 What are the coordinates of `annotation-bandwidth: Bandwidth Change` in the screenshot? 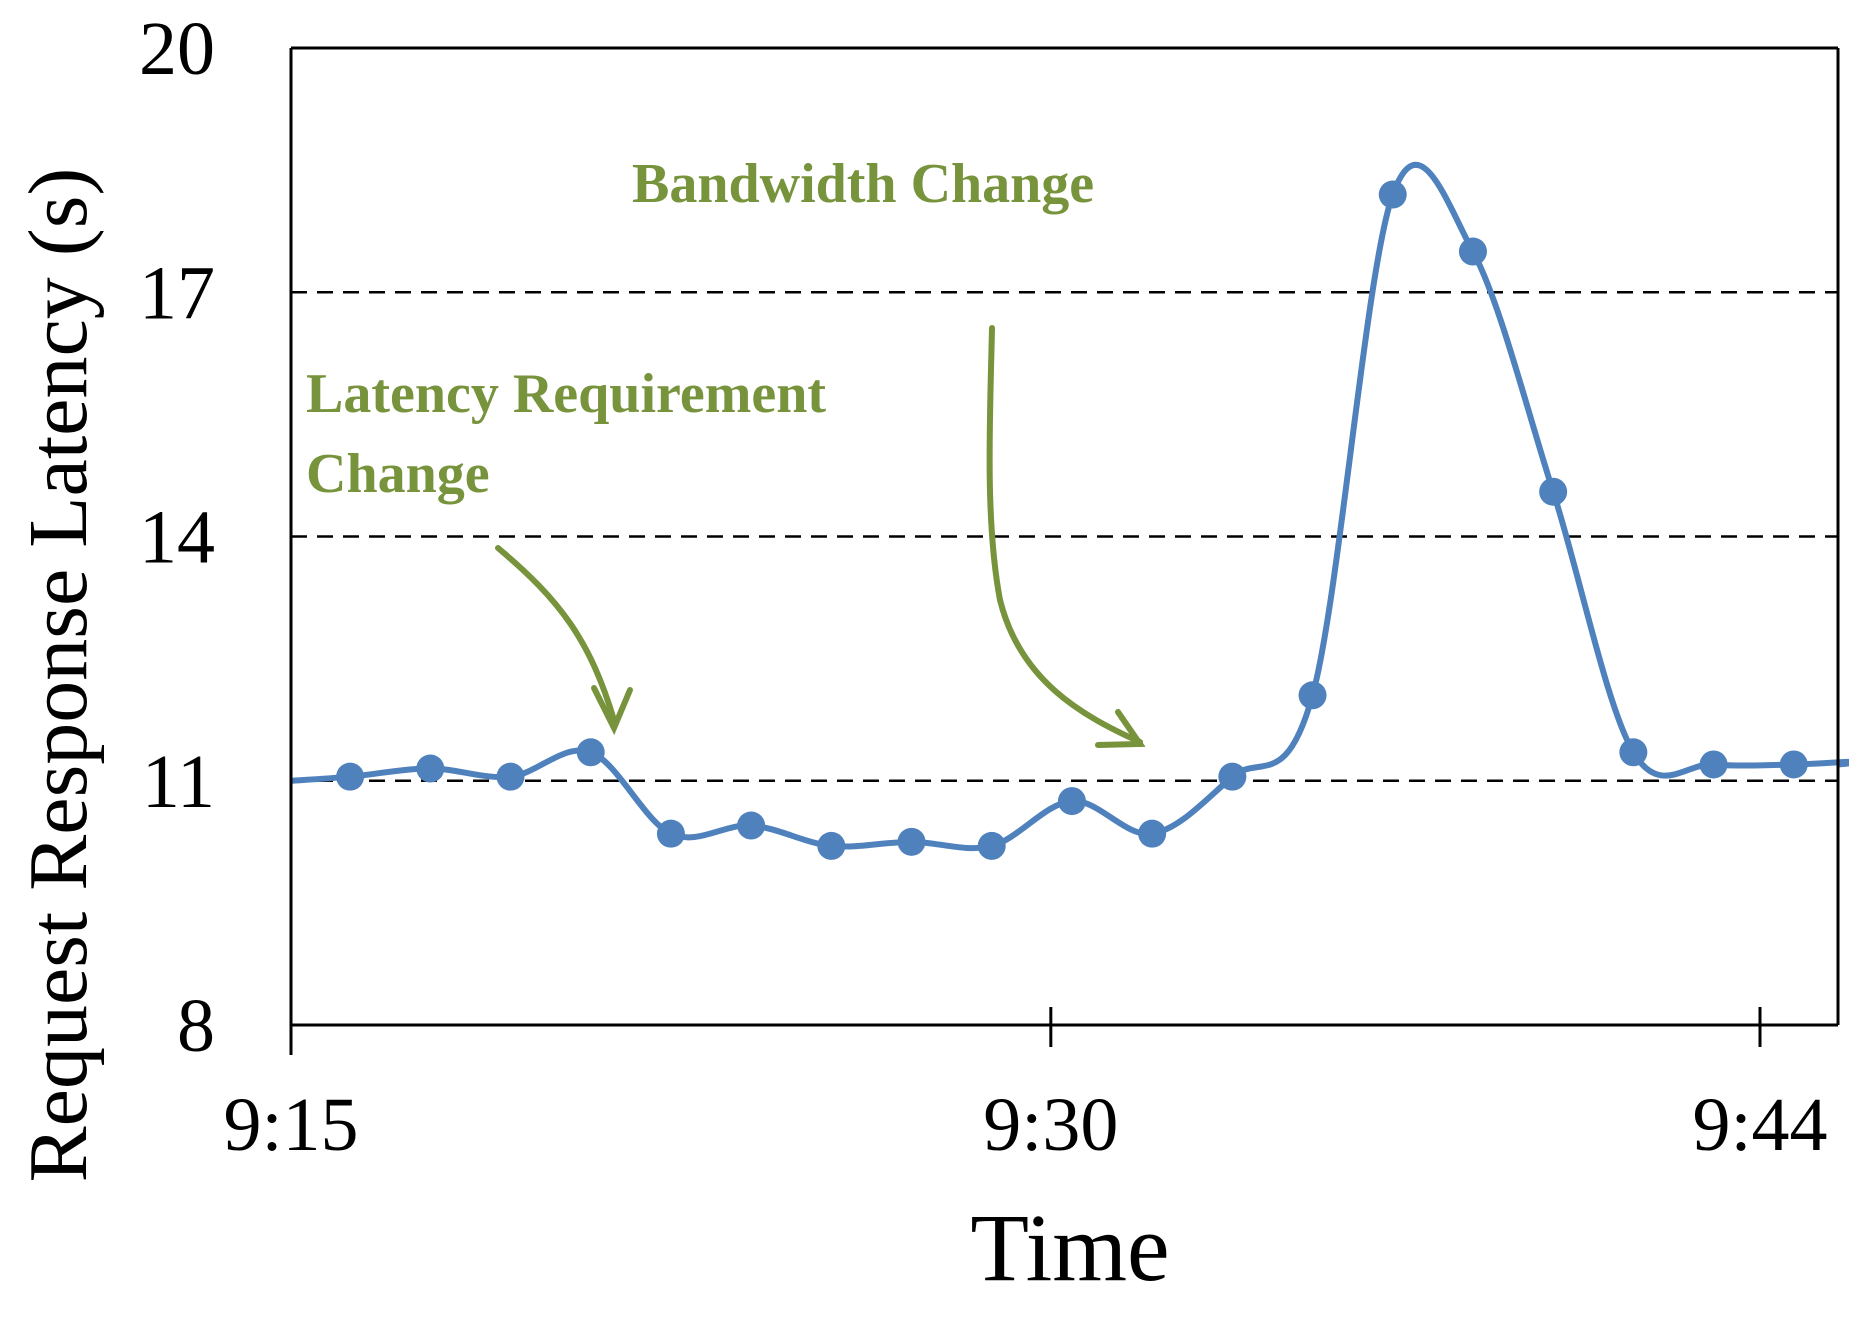 It's located at (863, 184).